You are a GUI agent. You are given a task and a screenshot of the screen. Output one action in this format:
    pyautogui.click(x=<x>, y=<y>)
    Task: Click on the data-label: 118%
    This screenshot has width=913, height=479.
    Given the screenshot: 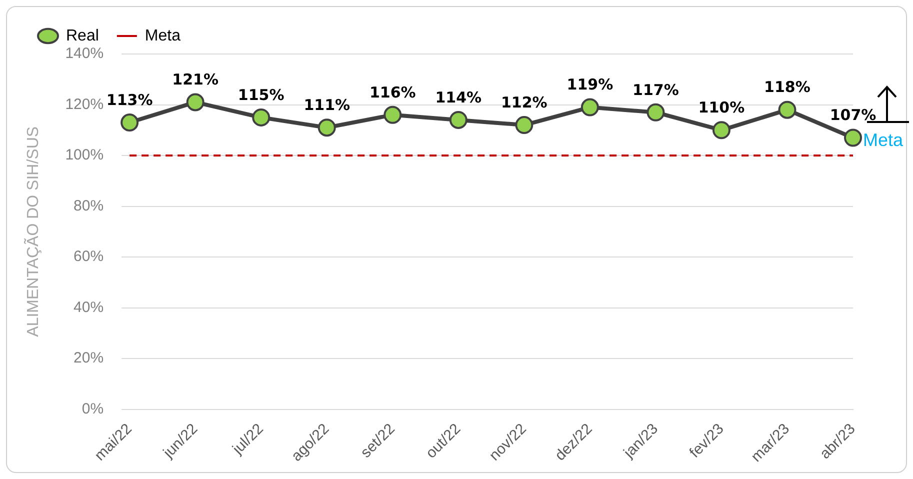 What is the action you would take?
    pyautogui.click(x=787, y=87)
    